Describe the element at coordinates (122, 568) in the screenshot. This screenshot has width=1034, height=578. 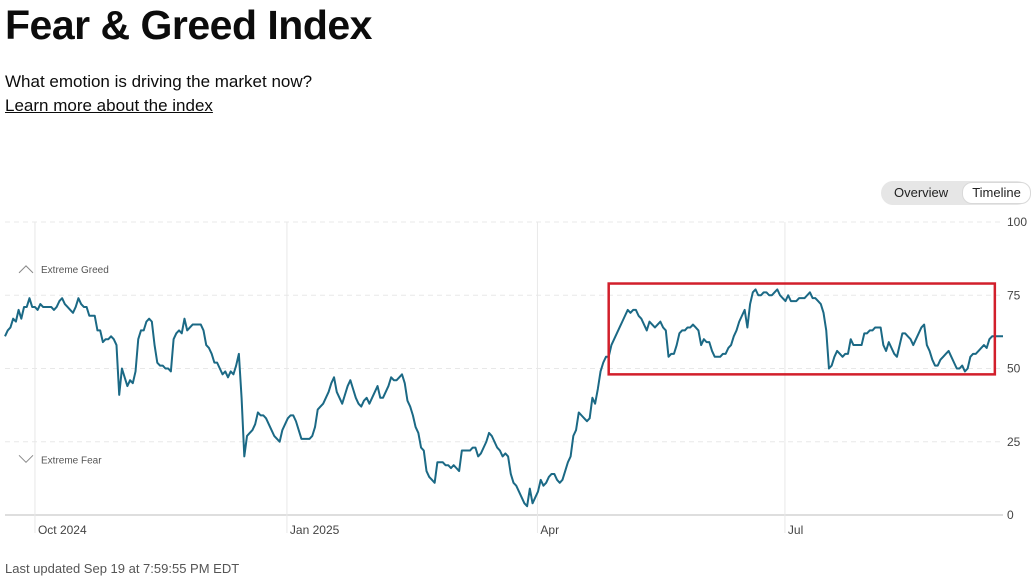
I see `last-updated-text: Last updated Sep 19 at 7:59:55 PM EDT` at that location.